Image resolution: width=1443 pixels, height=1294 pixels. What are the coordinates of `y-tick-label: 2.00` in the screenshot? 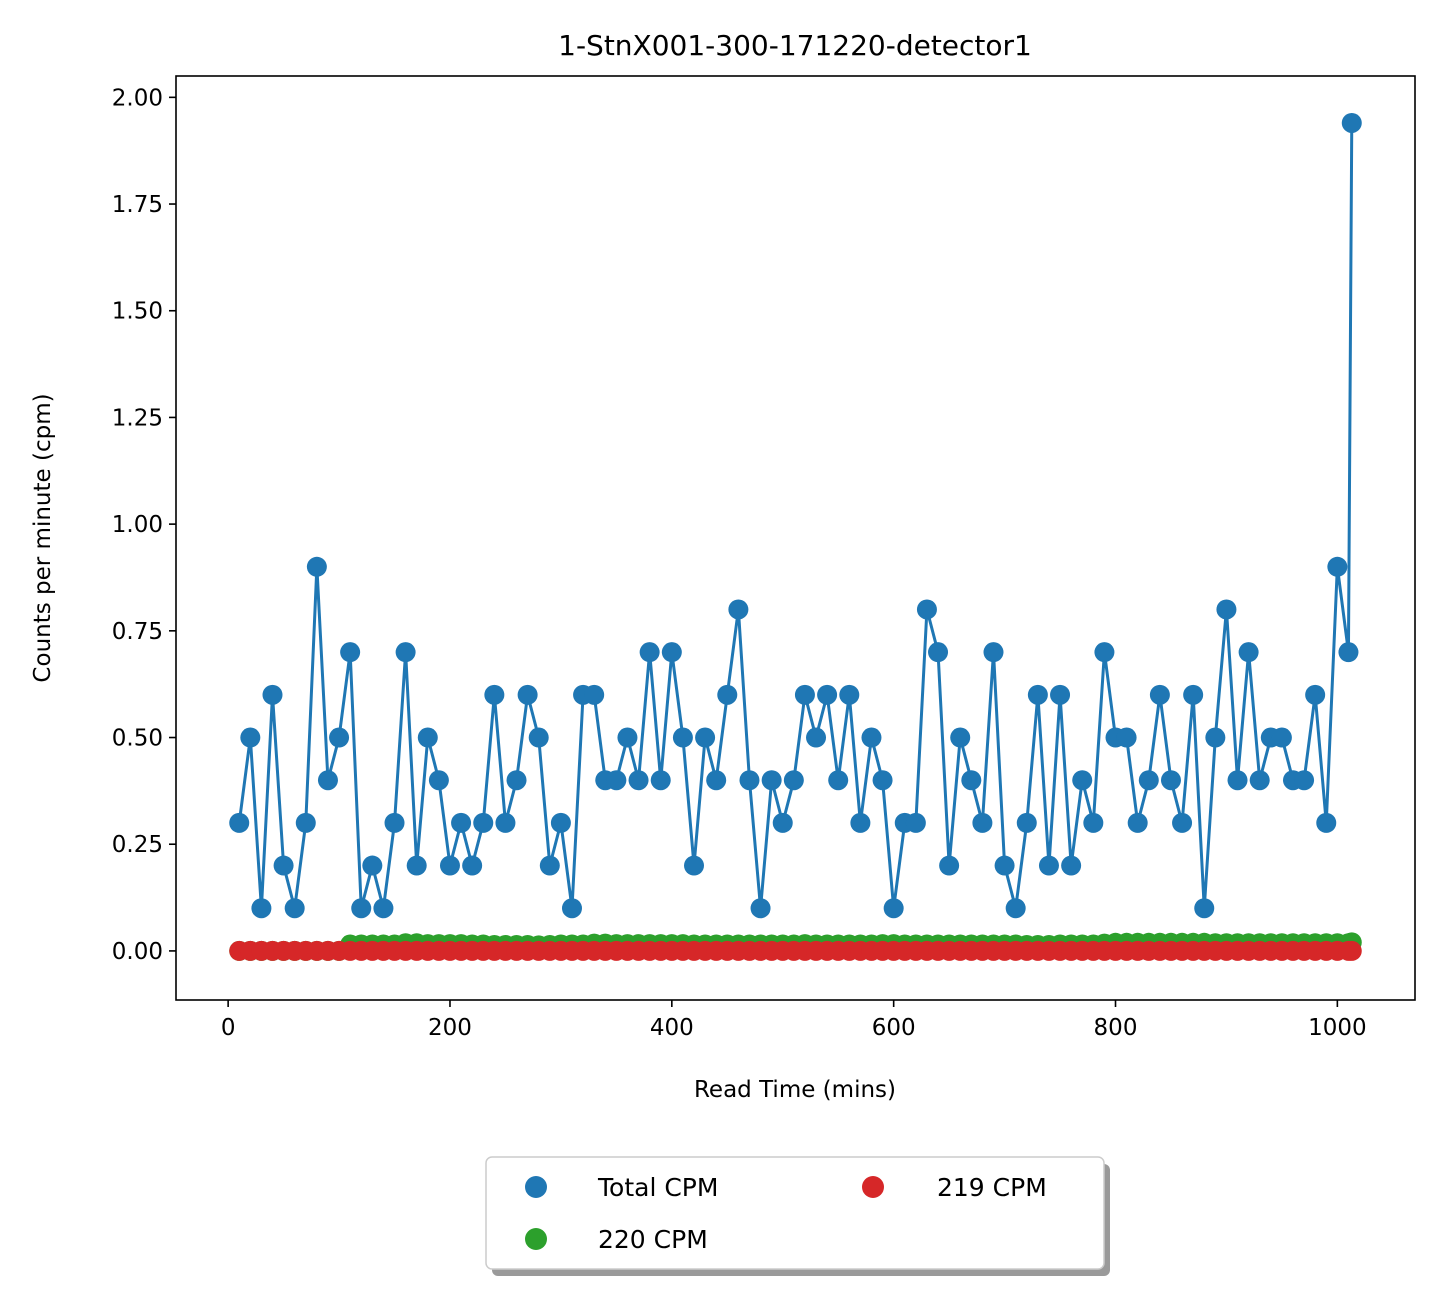 It's located at (137, 98).